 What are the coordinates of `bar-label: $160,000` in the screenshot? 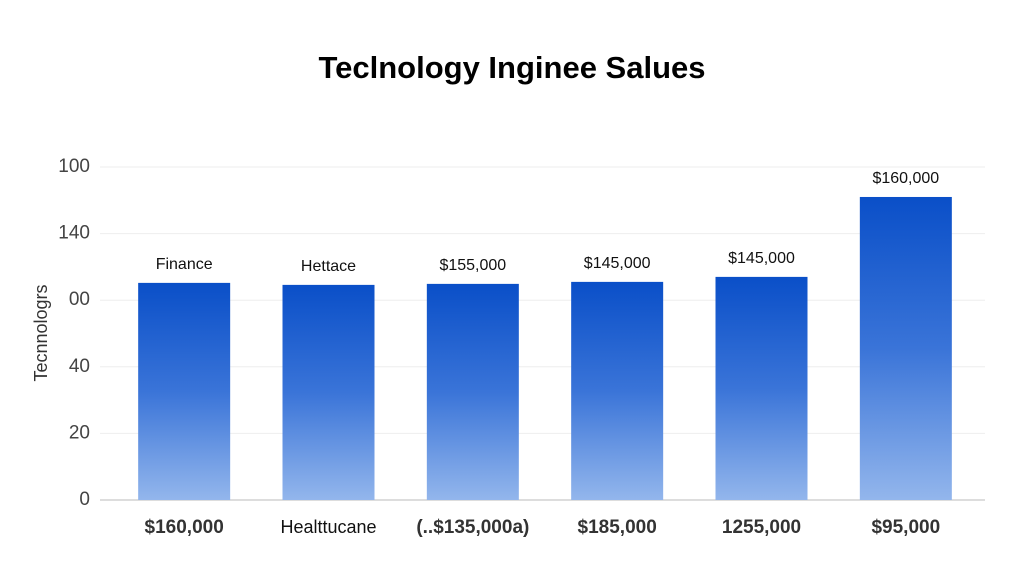 It's located at (905, 178).